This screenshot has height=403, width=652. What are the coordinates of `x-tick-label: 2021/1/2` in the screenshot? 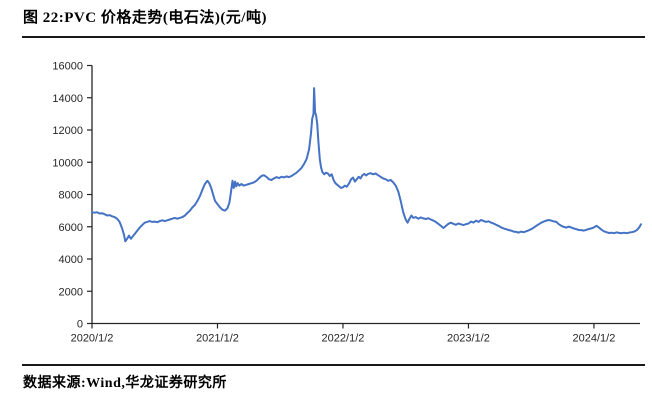 It's located at (217, 339).